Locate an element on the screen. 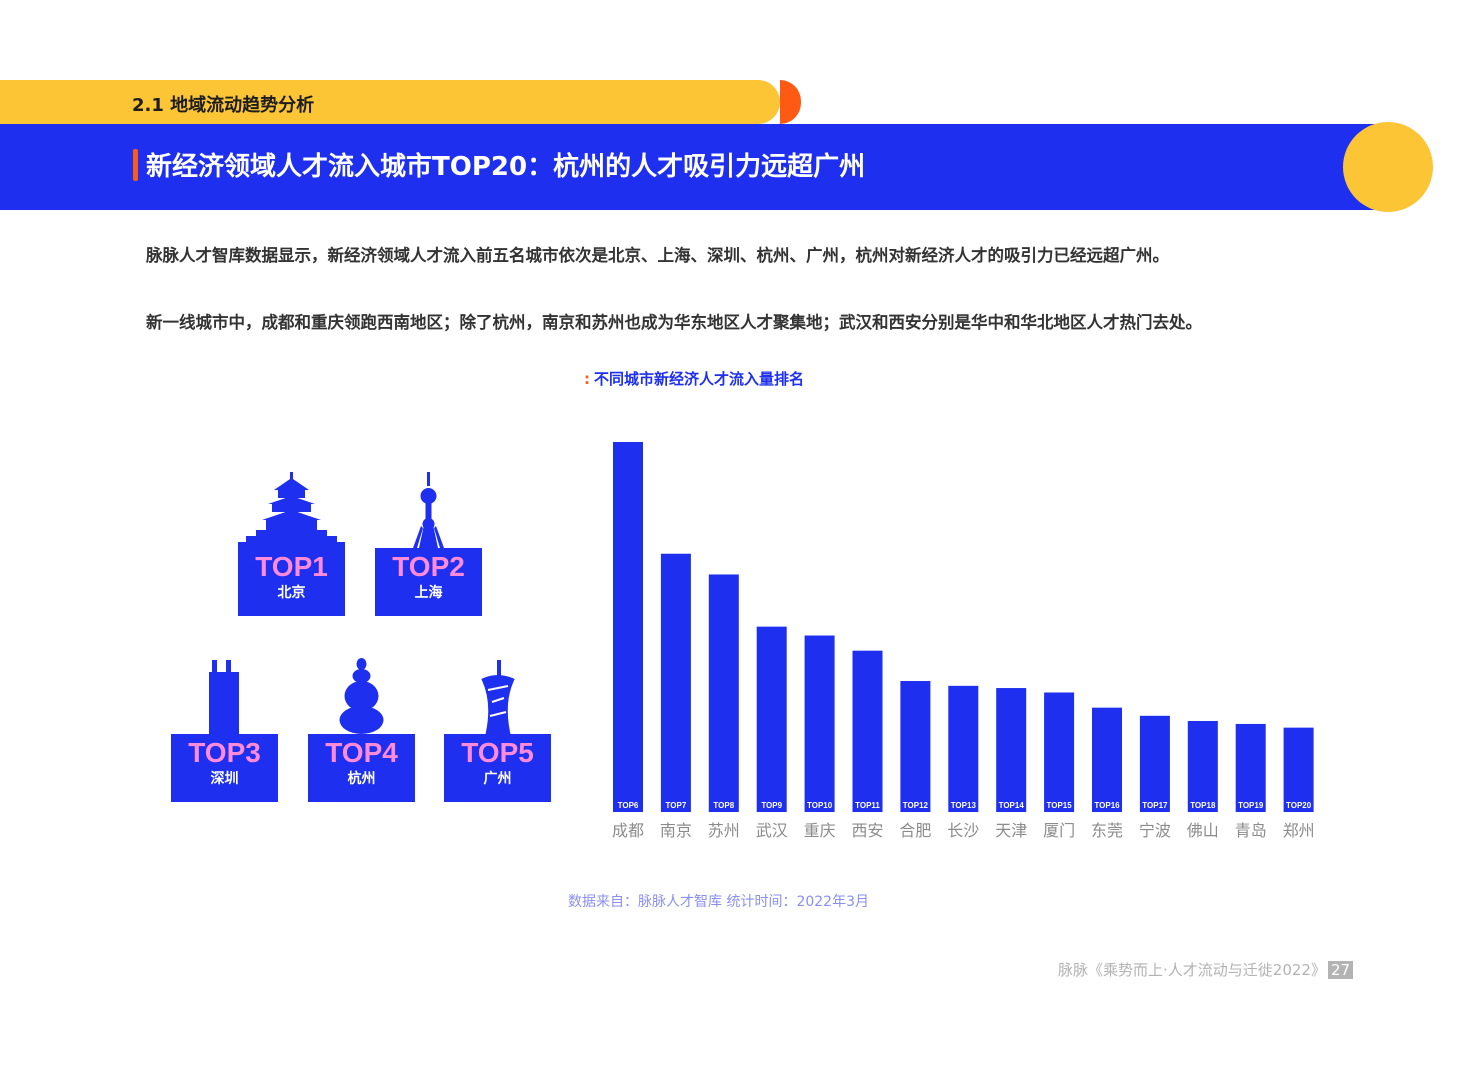  top3-city: 深圳 is located at coordinates (224, 779).